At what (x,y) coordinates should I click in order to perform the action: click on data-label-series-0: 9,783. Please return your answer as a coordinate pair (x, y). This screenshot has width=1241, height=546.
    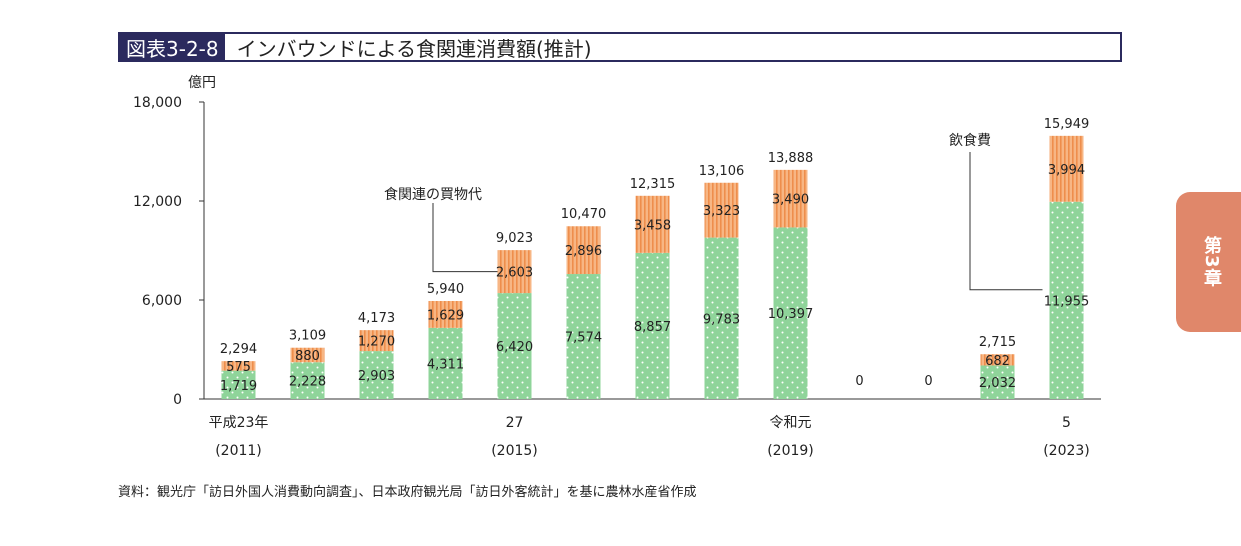
    Looking at the image, I should click on (721, 319).